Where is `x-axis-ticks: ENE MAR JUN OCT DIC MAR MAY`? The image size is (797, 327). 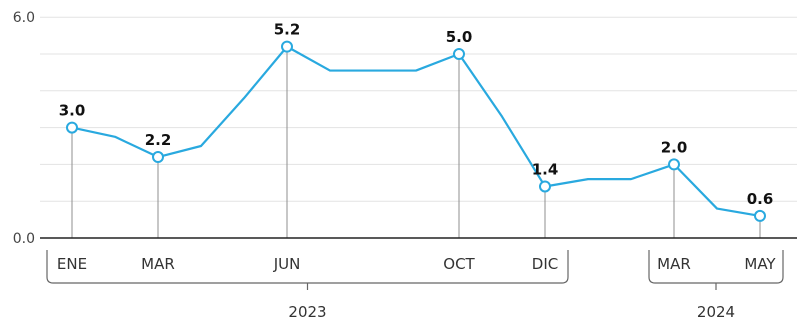
x-axis-ticks: ENE MAR JUN OCT DIC MAR MAY is located at coordinates (417, 264).